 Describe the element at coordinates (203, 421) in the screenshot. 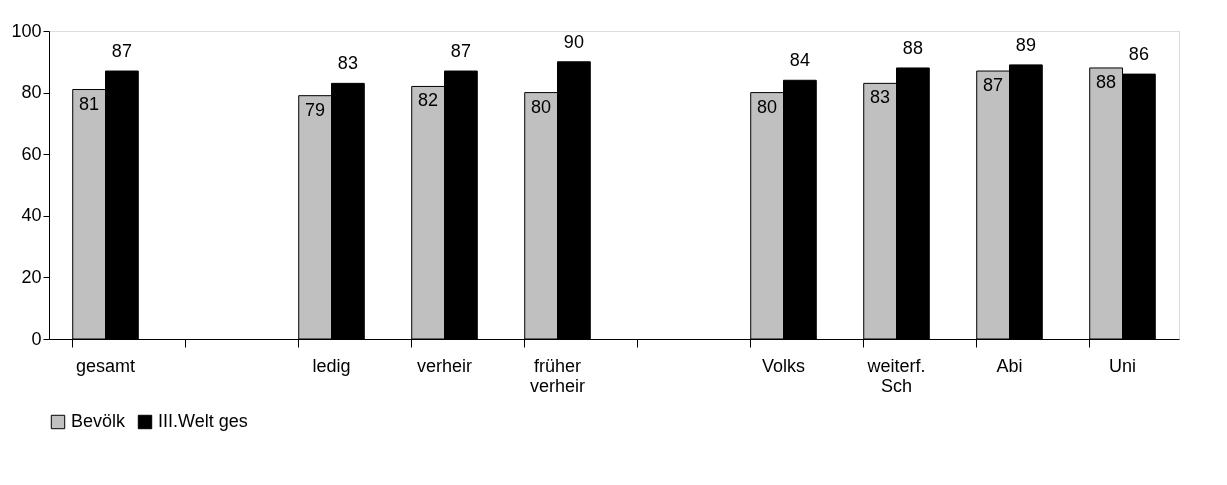

I see `legend-label: III.Welt ges` at that location.